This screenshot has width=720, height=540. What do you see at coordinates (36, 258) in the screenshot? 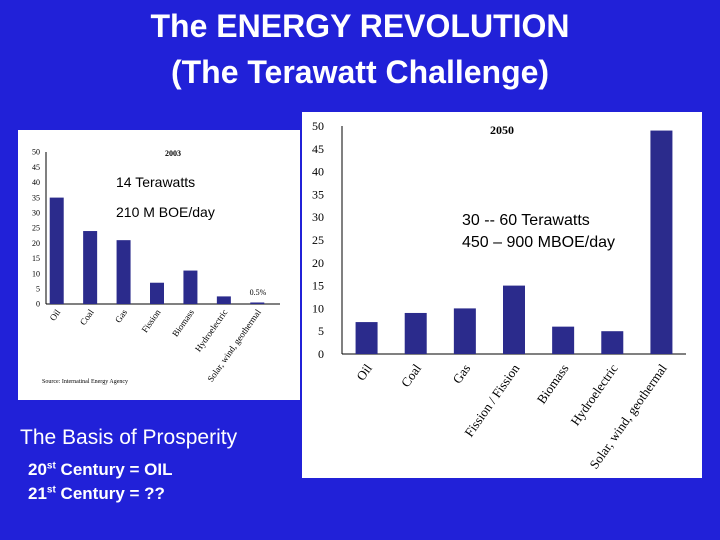
I see `chart-2003-ytick-label: 15` at bounding box center [36, 258].